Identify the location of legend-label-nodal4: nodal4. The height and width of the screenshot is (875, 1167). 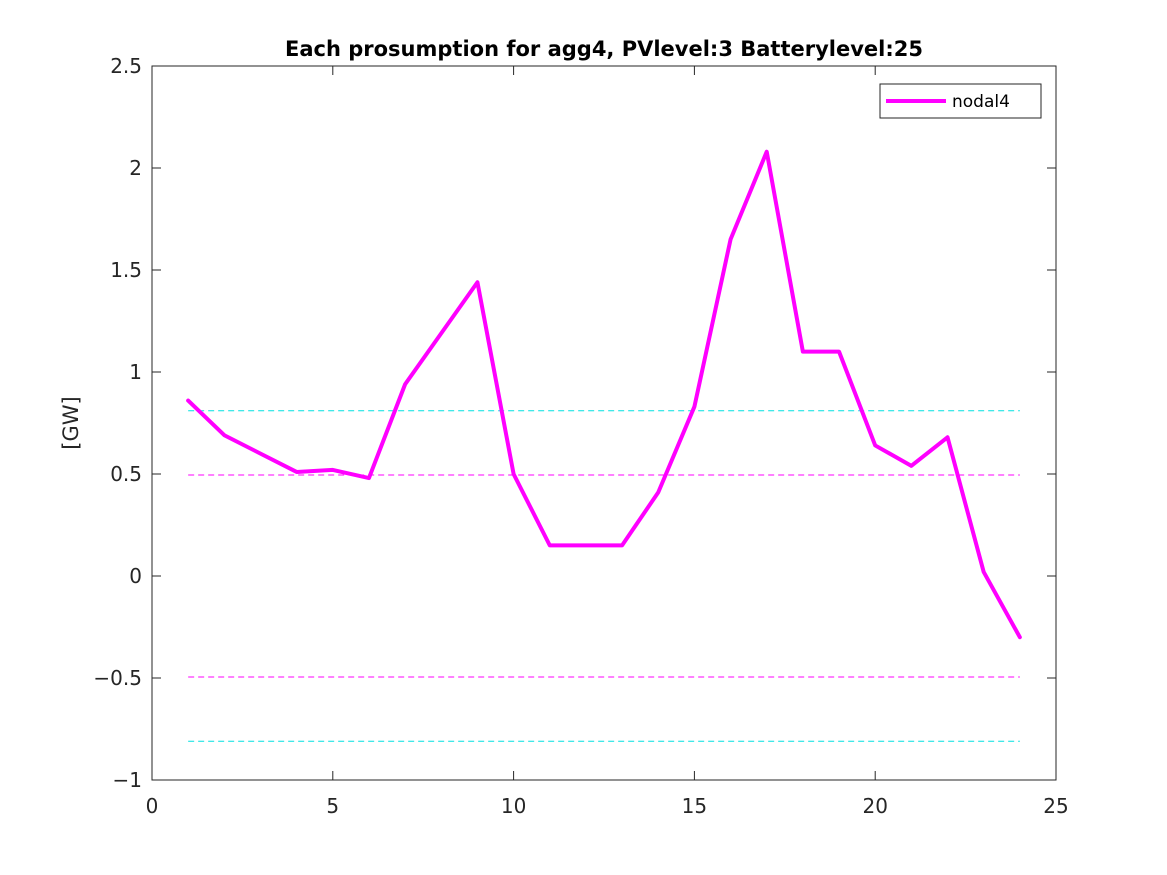
(981, 102).